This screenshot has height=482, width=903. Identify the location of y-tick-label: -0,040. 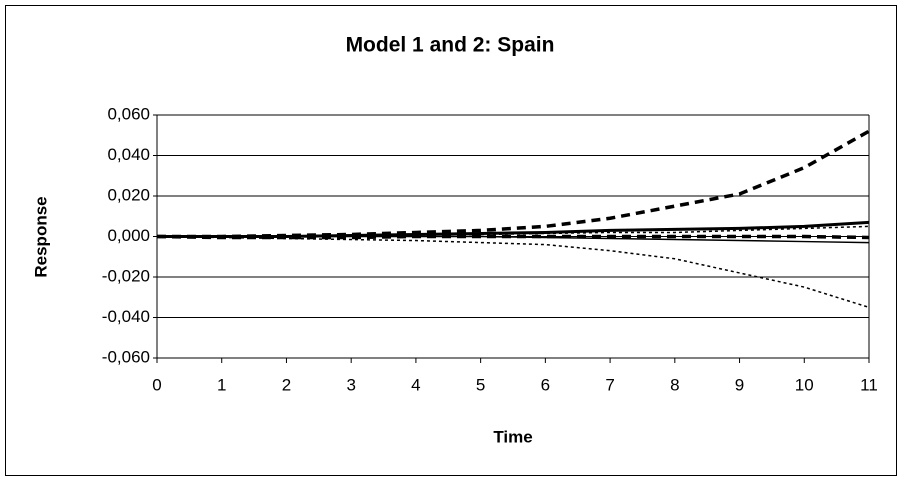
(126, 316).